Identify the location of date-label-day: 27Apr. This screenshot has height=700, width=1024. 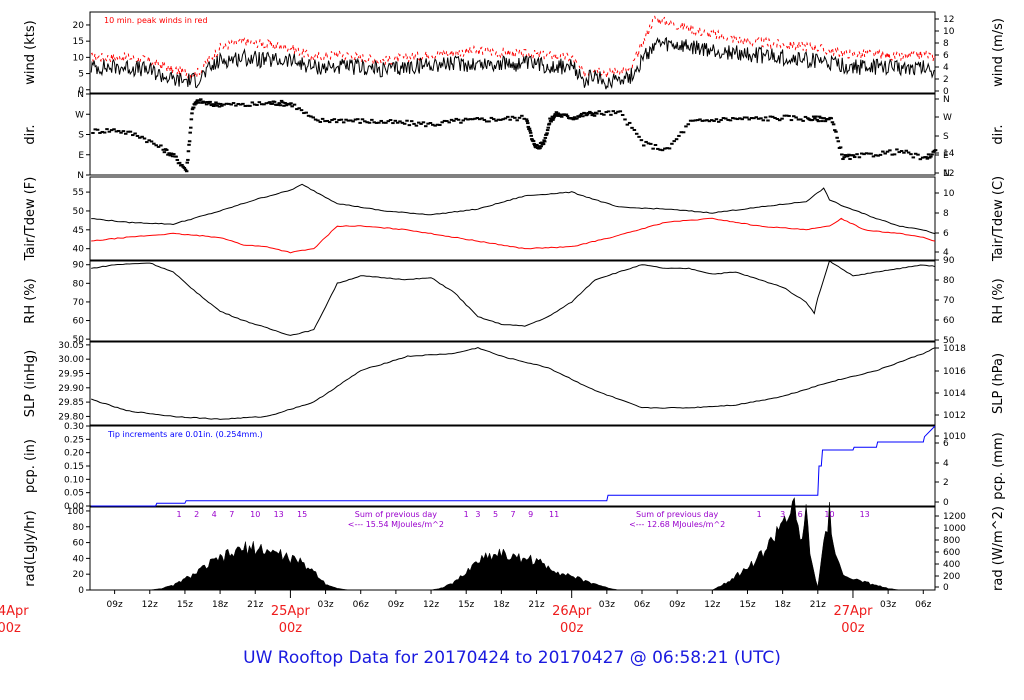
(853, 611).